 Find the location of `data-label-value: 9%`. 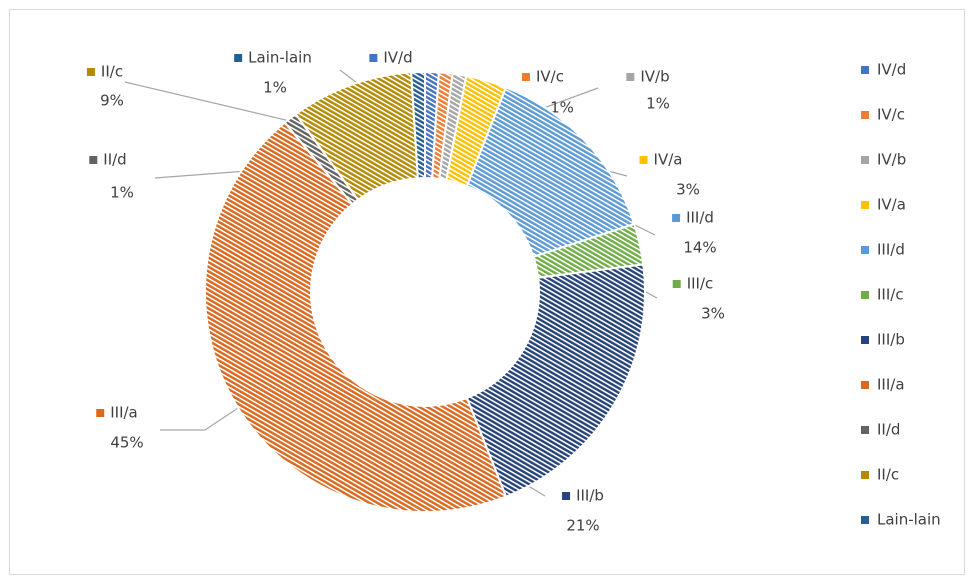

data-label-value: 9% is located at coordinates (112, 101).